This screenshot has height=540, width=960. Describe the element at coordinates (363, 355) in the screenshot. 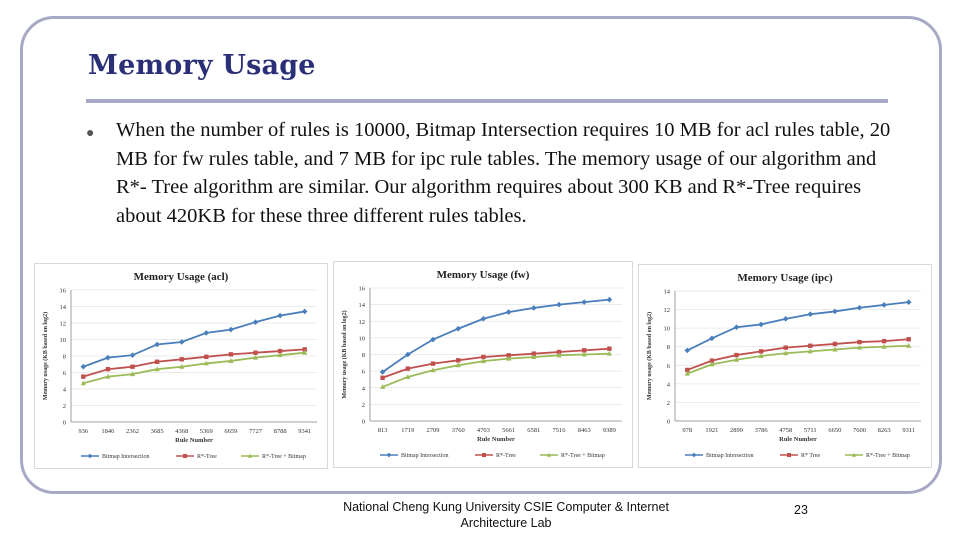

I see `chart1-ytick-label: 8` at that location.